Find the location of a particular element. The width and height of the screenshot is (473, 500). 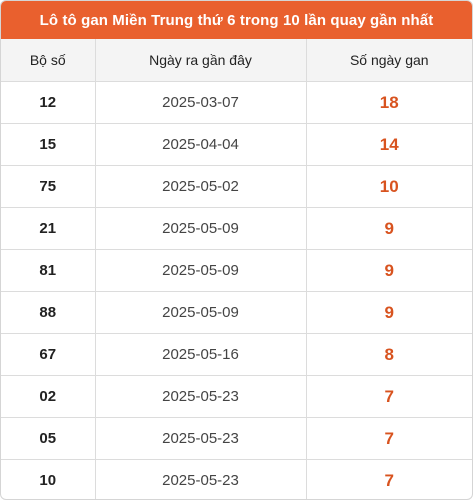

table-row: 81 2025-05-09 9 is located at coordinates (236, 270).